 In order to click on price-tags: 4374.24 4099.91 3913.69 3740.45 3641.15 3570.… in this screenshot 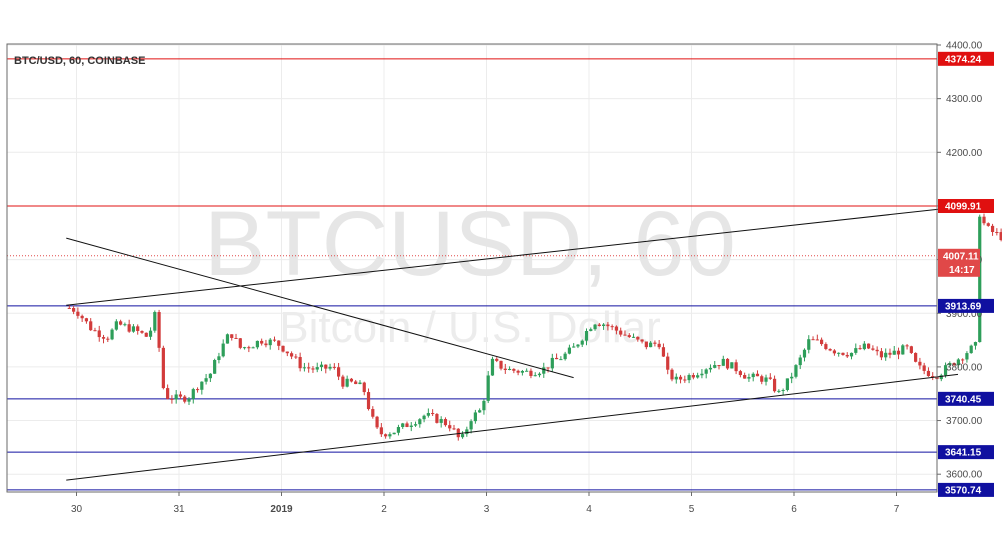, I will do `click(966, 274)`.